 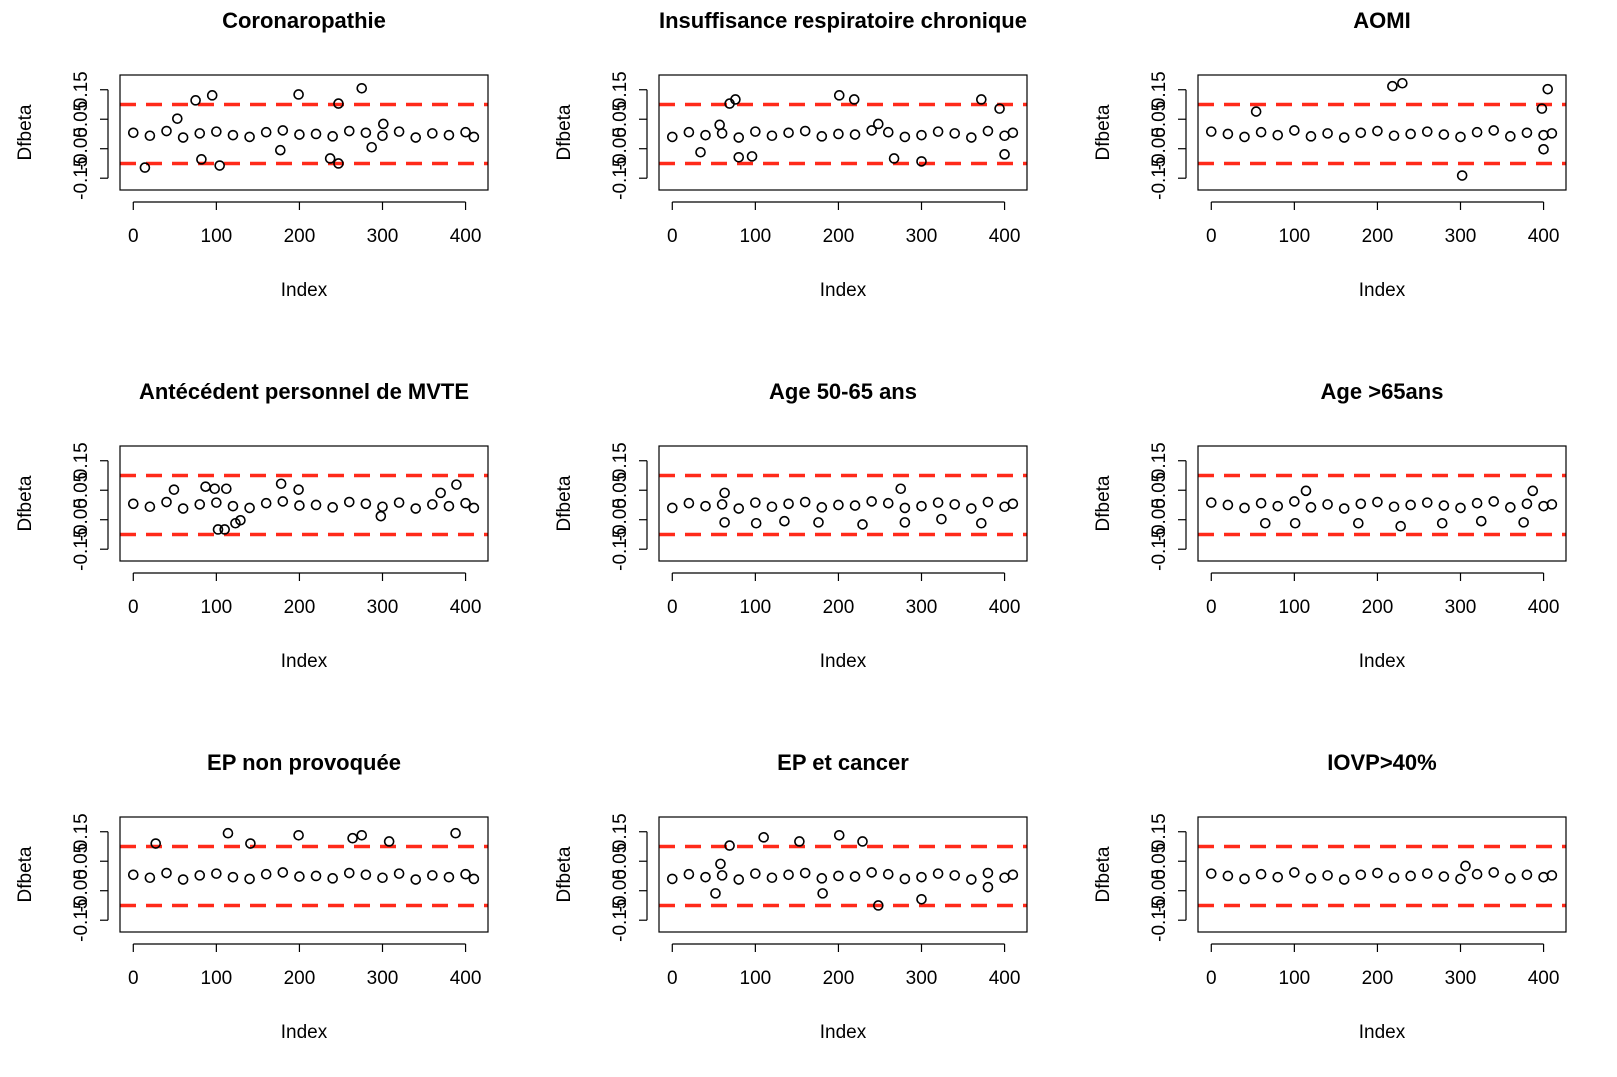 I want to click on chart-title: Antécédent personnel de MVTE, so click(x=304, y=391).